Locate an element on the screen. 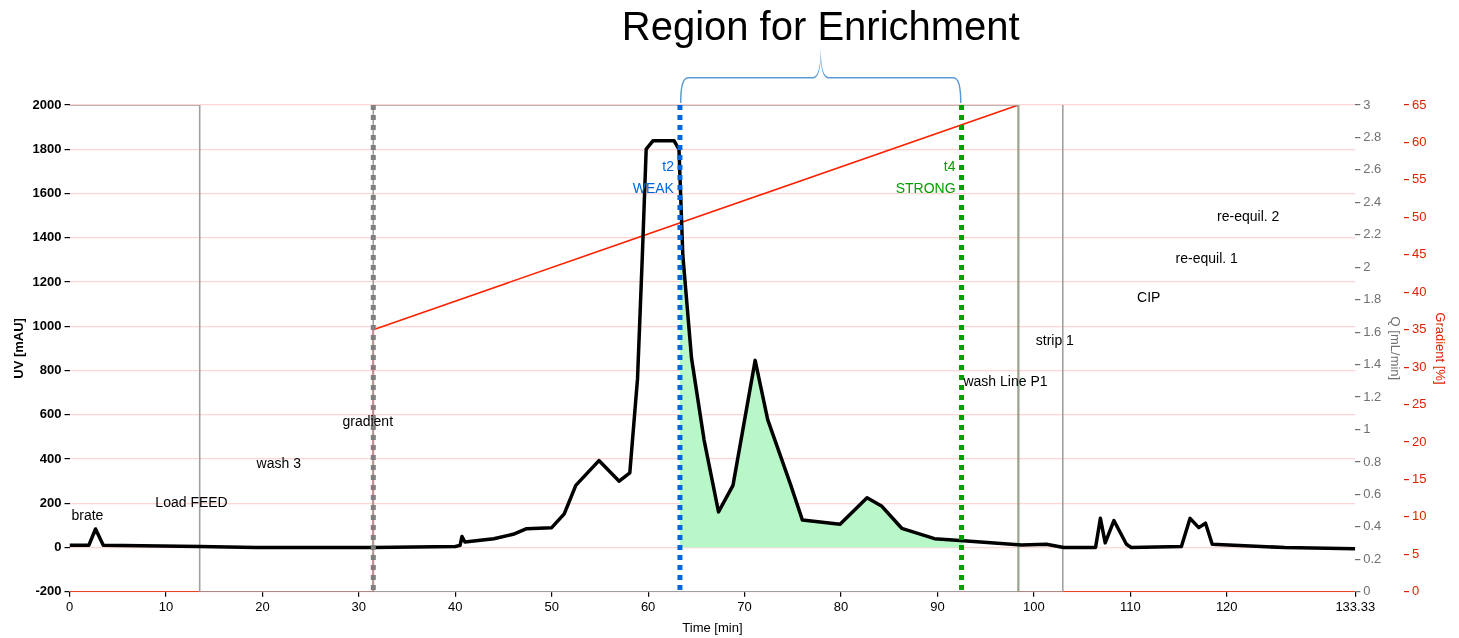 The image size is (1459, 638). annotation: re-equil. 2 is located at coordinates (1248, 216).